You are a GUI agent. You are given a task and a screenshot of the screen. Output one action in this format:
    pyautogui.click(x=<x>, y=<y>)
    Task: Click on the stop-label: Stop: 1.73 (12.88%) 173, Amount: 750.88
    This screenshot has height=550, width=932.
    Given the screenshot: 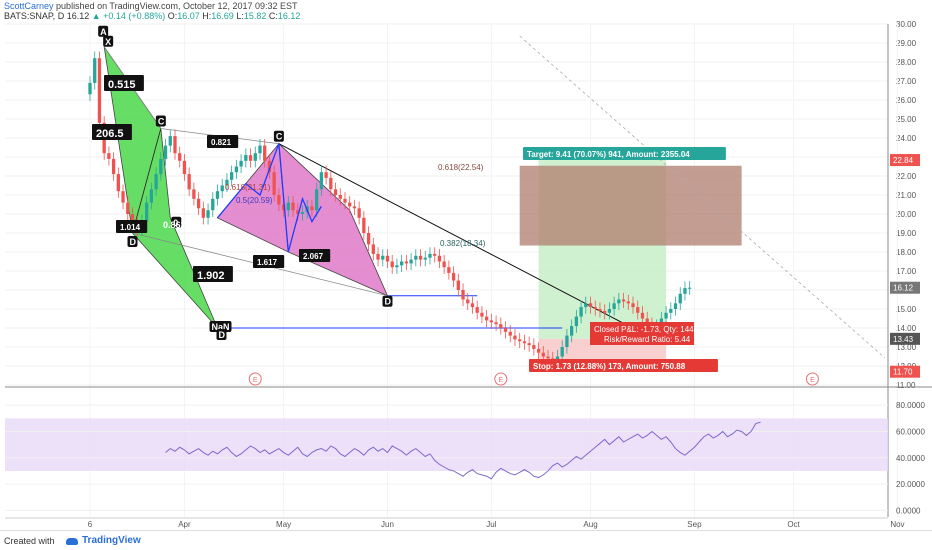 What is the action you would take?
    pyautogui.click(x=609, y=366)
    